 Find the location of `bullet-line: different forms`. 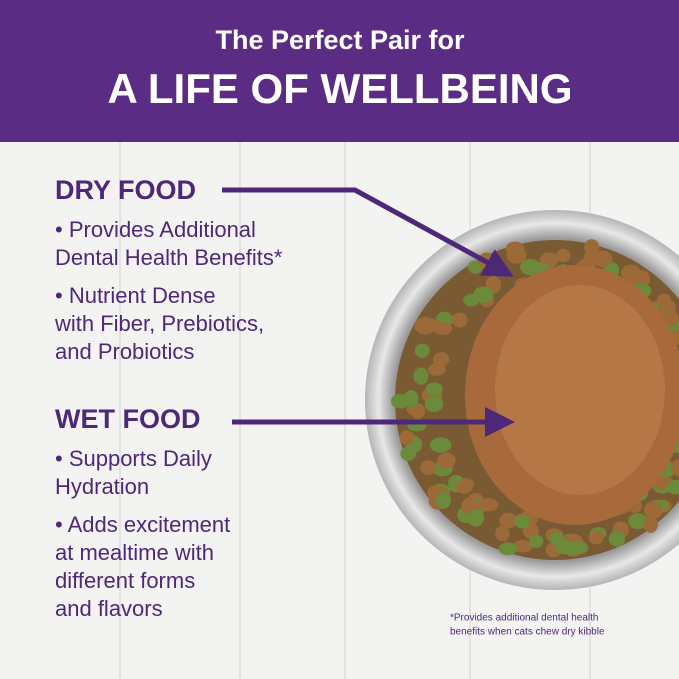

bullet-line: different forms is located at coordinates (125, 580).